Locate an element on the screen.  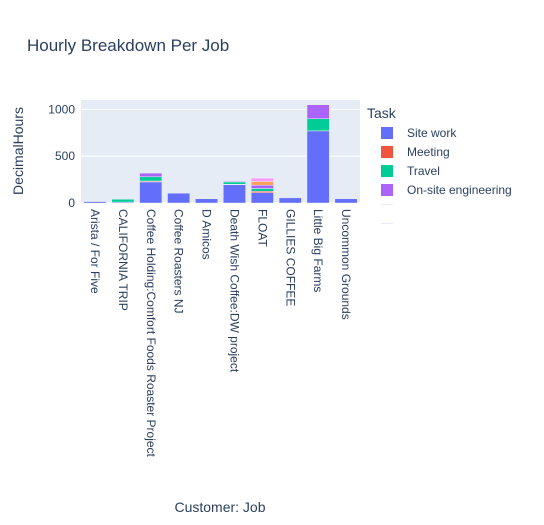
x-tick-label: Coffee Roasters NJ is located at coordinates (179, 261).